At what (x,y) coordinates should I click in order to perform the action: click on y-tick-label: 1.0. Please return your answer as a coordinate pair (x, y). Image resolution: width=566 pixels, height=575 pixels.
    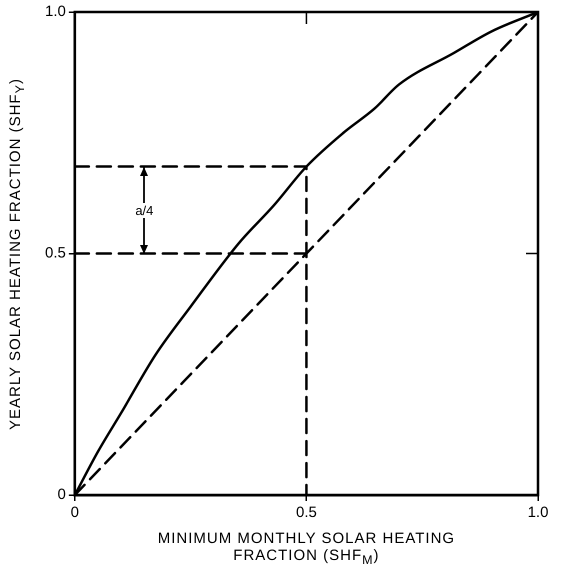
    Looking at the image, I should click on (55, 11).